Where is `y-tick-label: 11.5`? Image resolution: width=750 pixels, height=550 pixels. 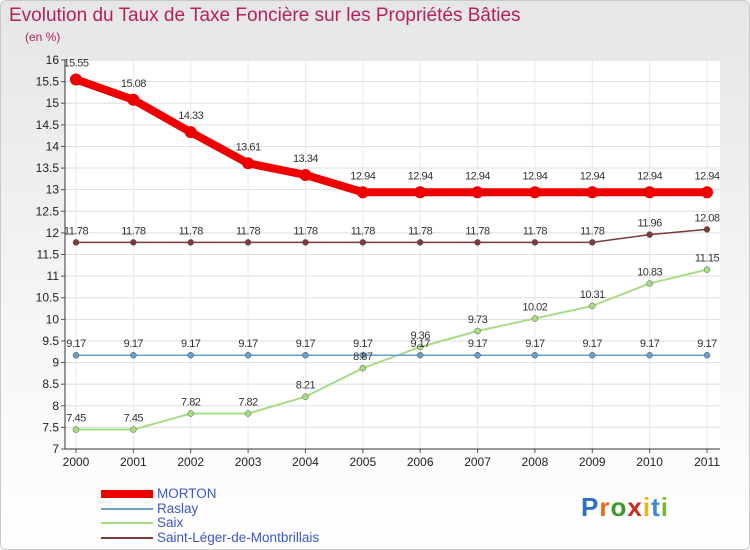
y-tick-label: 11.5 is located at coordinates (48, 255).